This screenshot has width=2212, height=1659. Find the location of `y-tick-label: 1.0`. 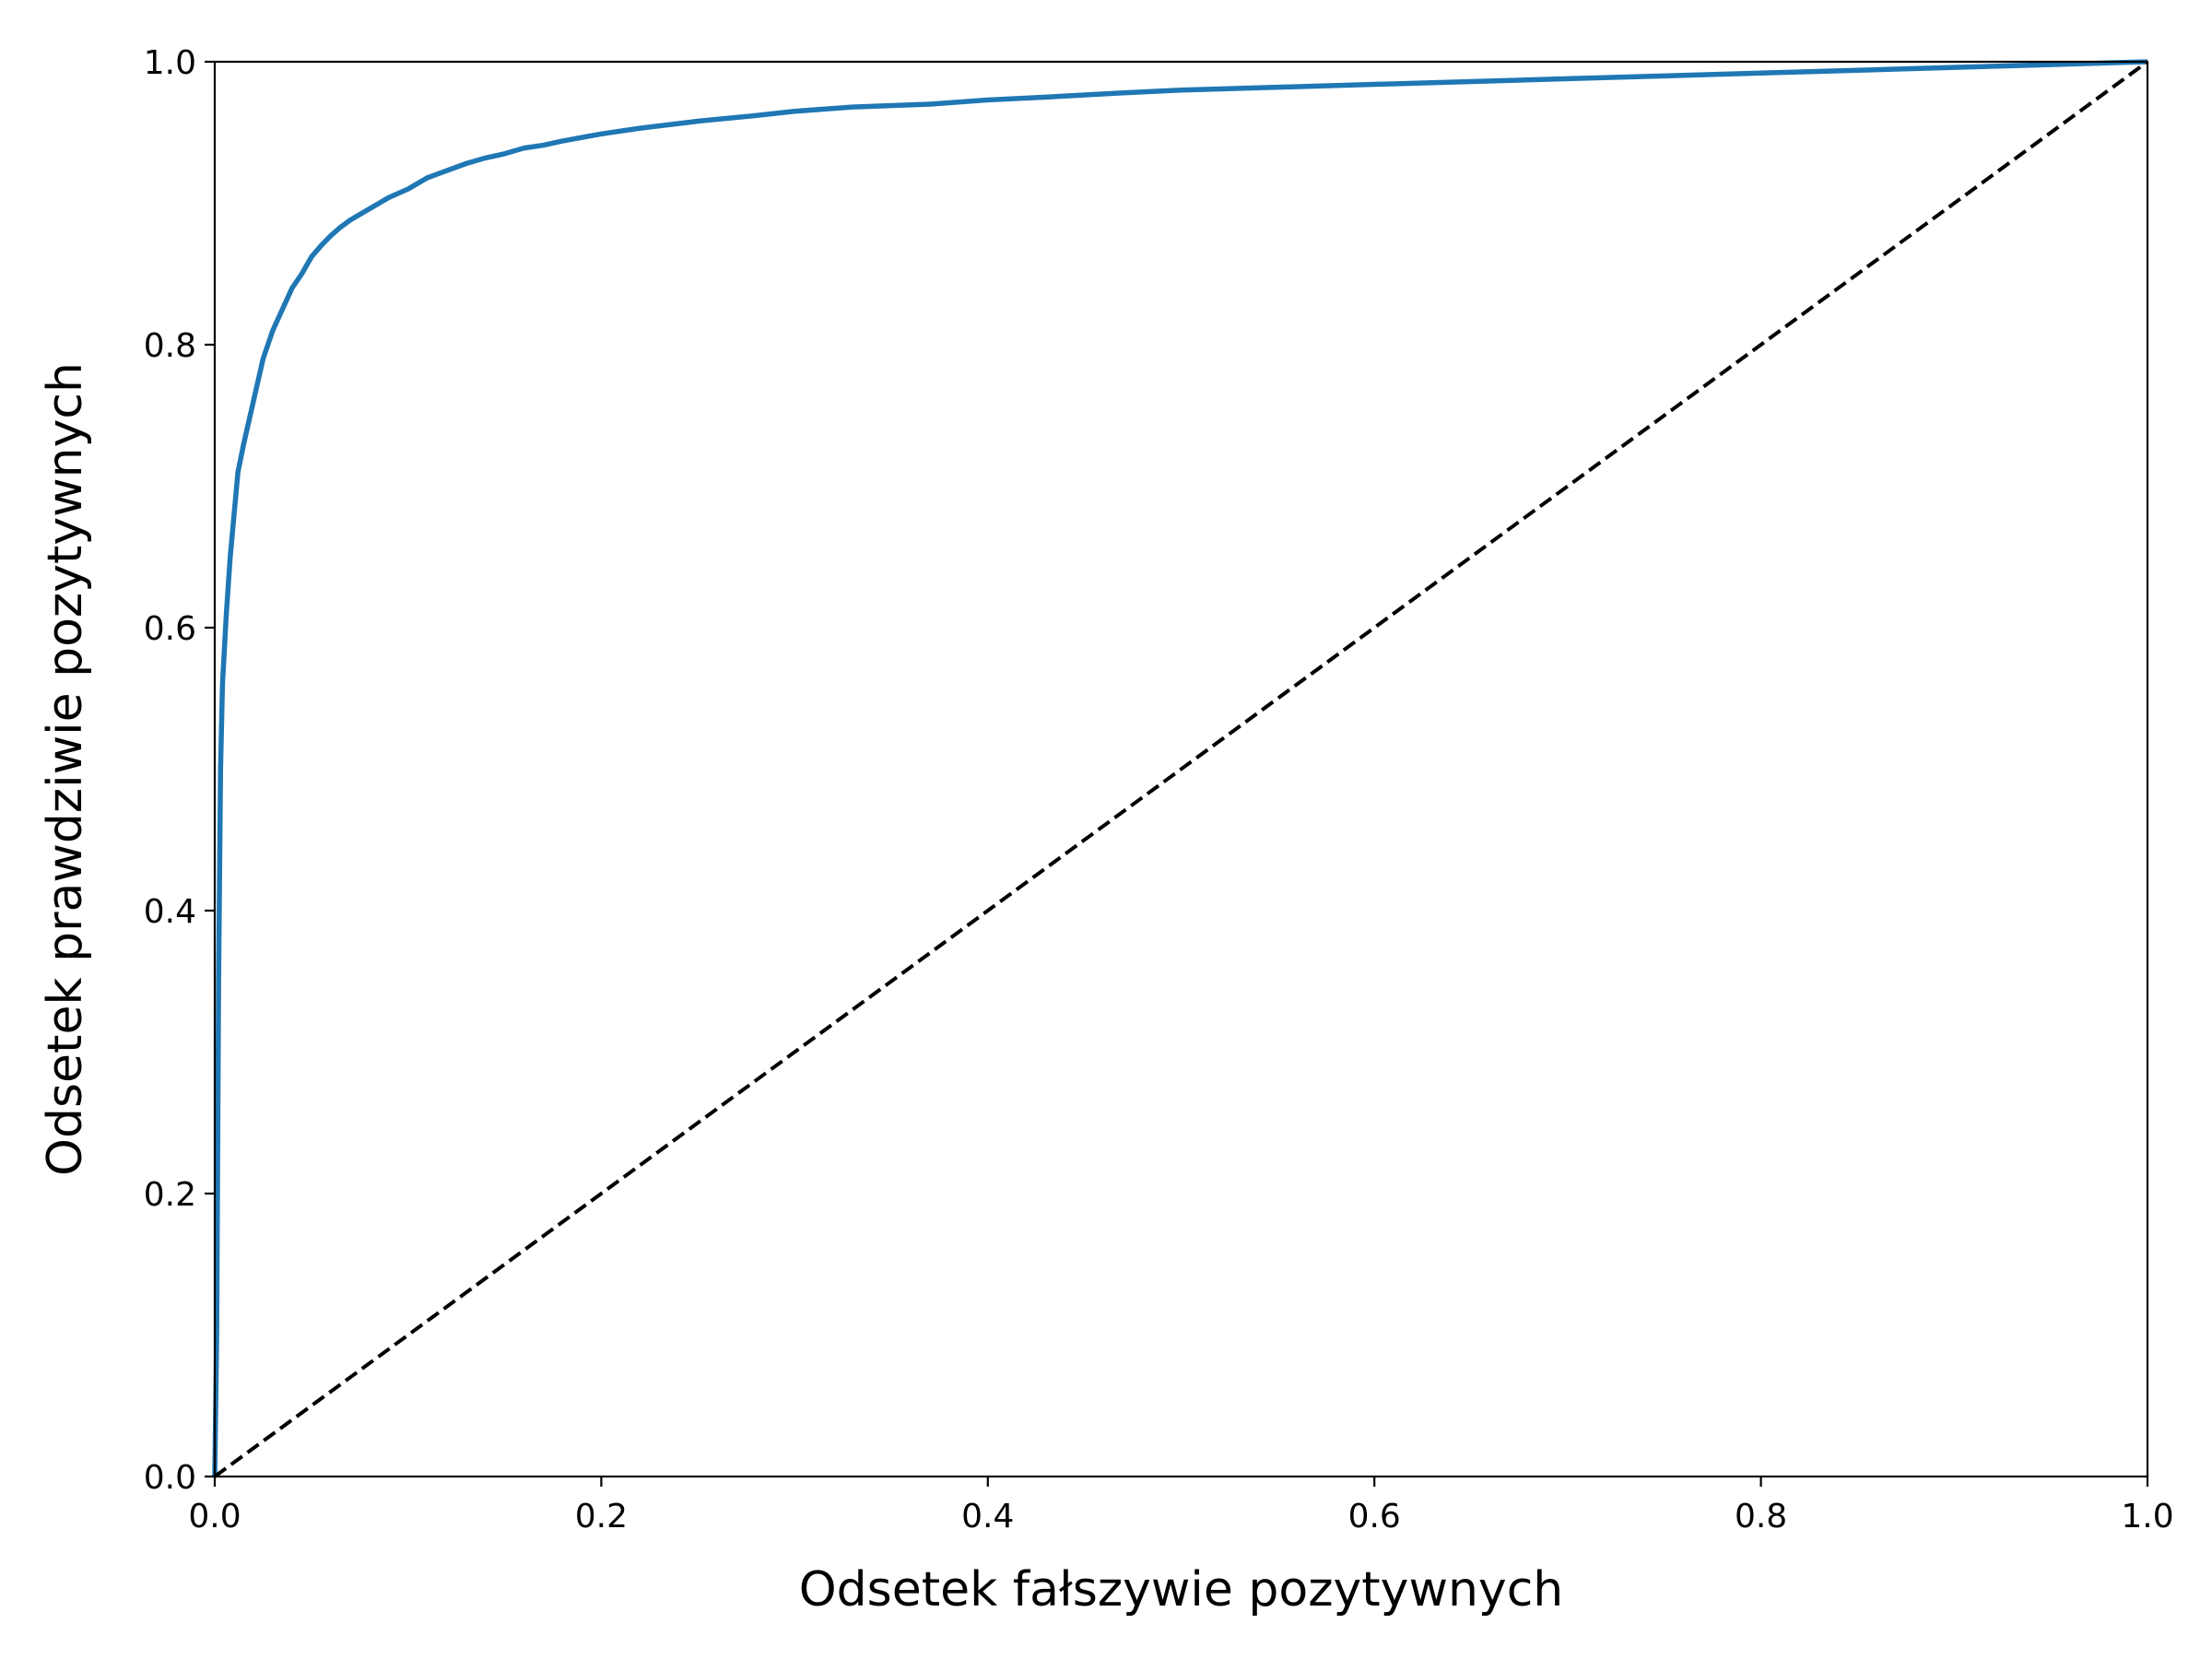

y-tick-label: 1.0 is located at coordinates (170, 63).